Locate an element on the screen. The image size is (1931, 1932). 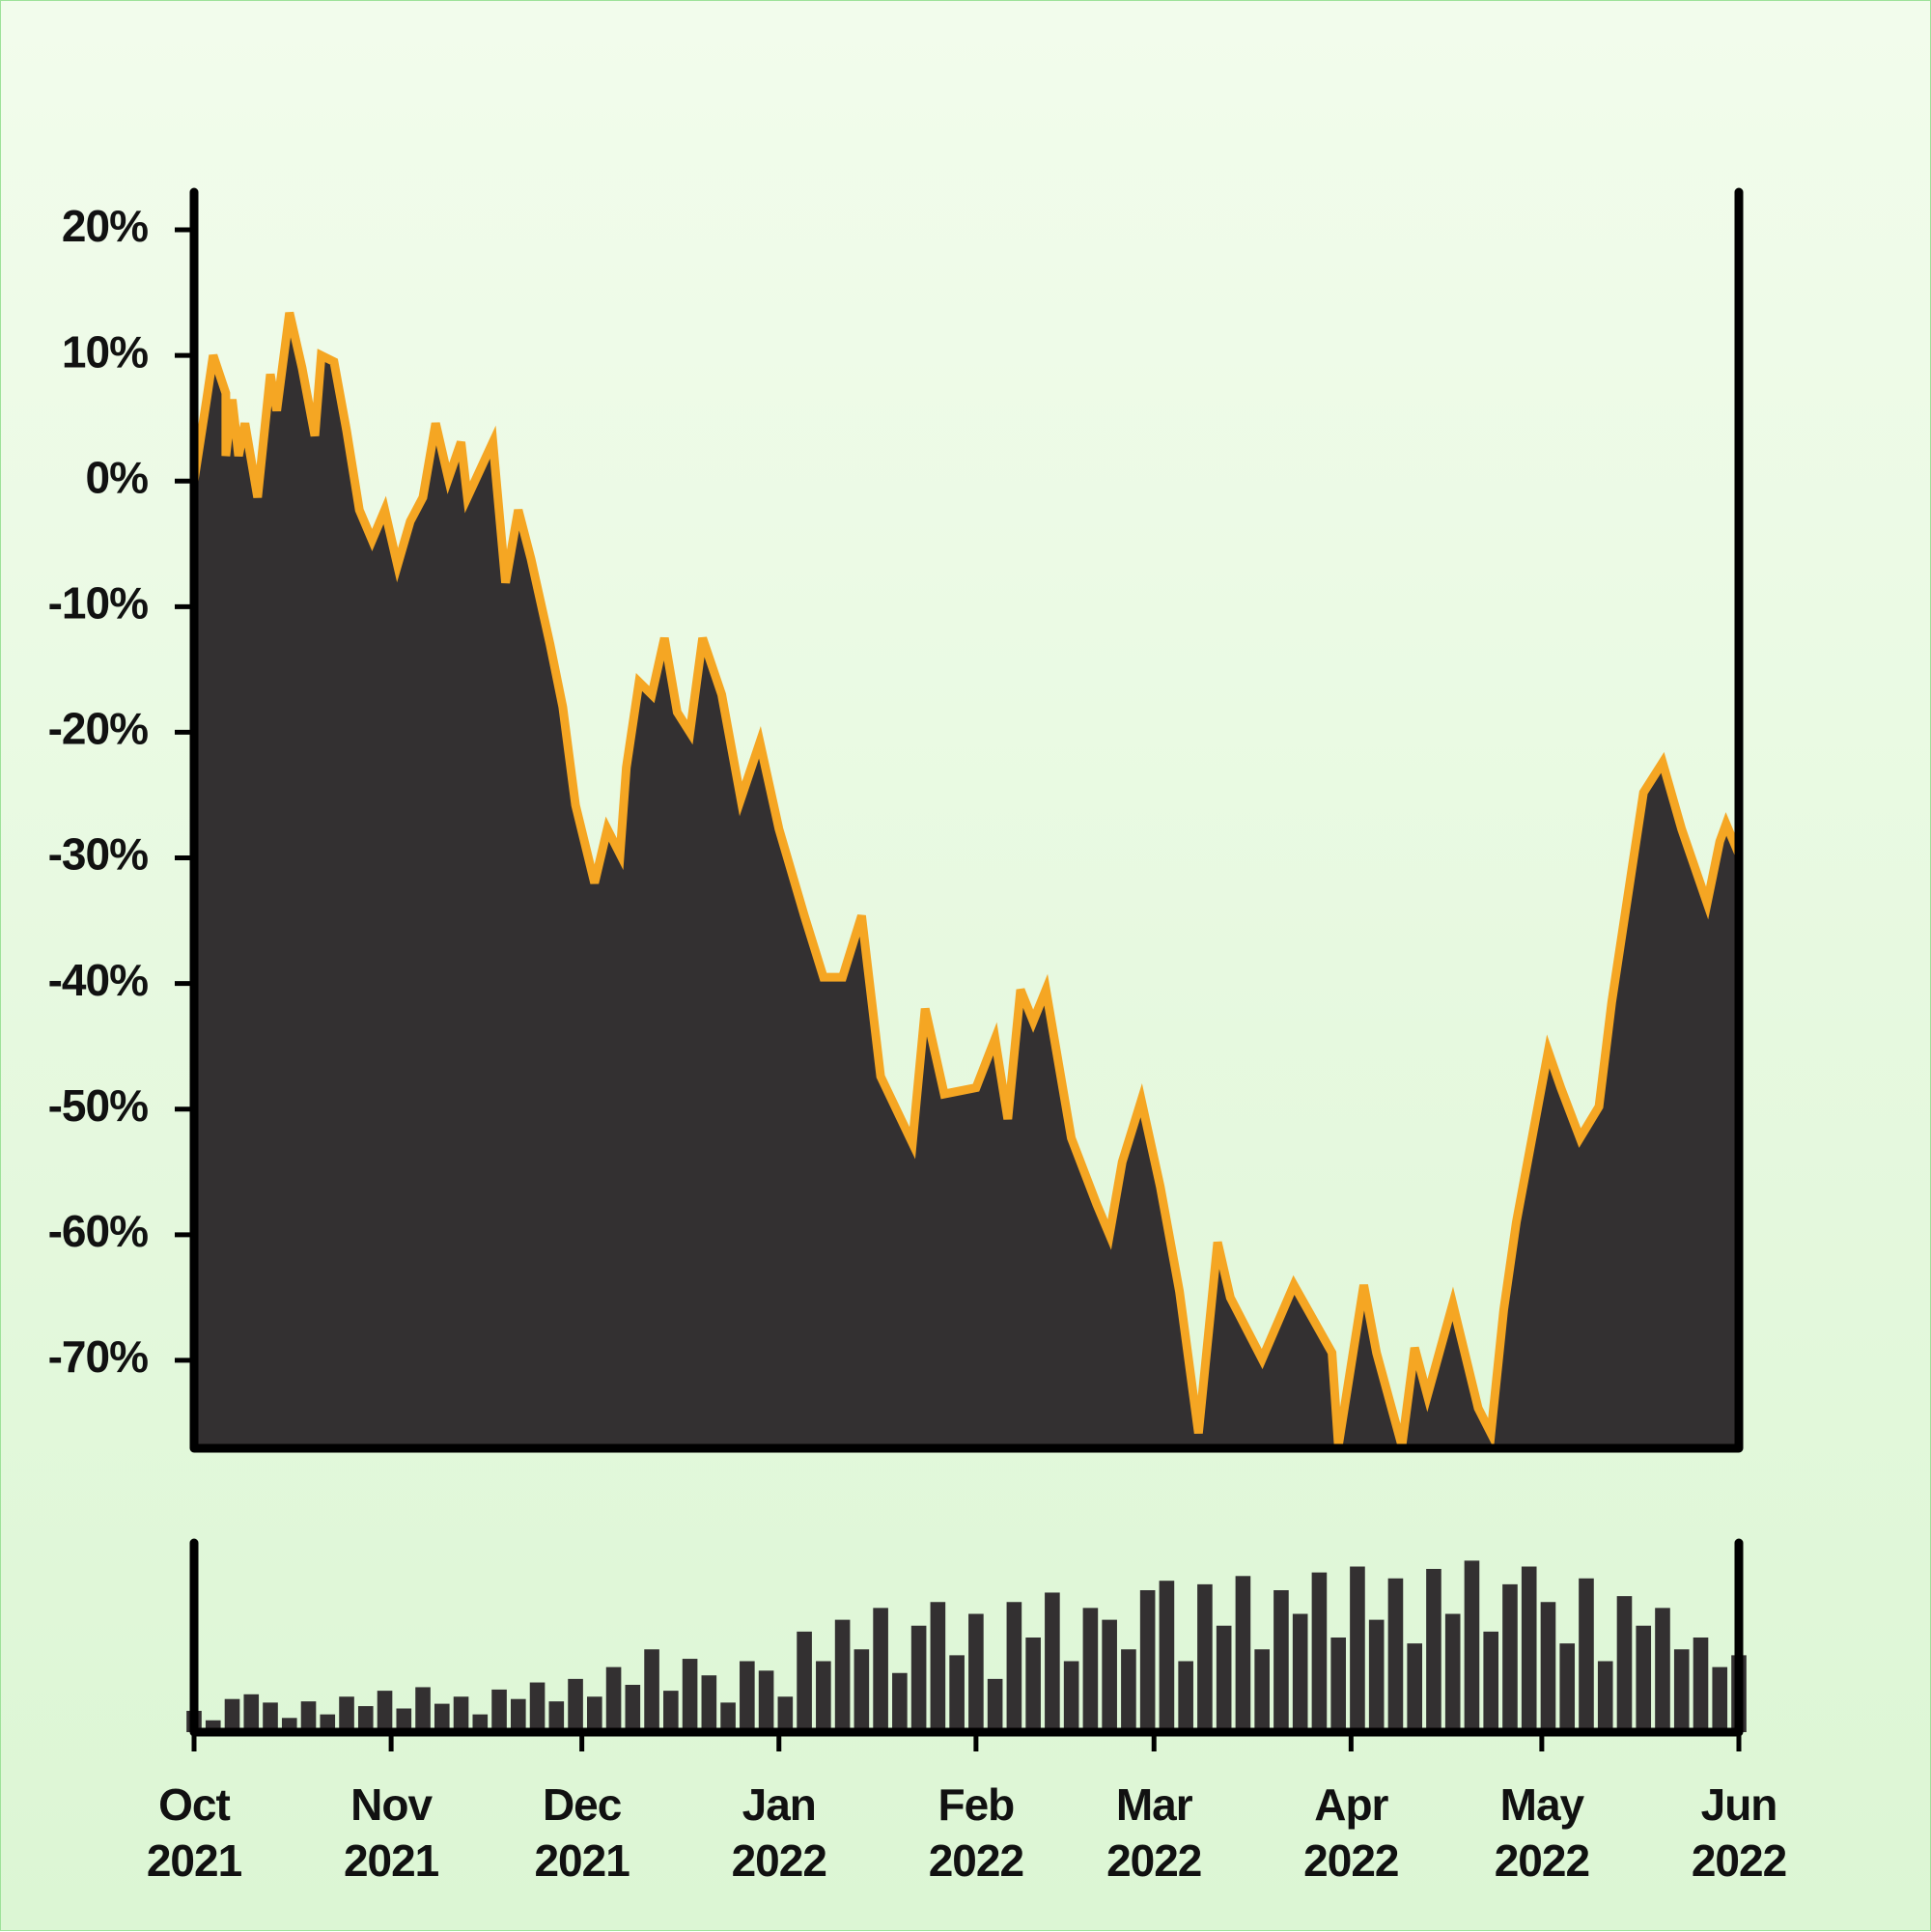
y-tick-label: -30% is located at coordinates (98, 855).